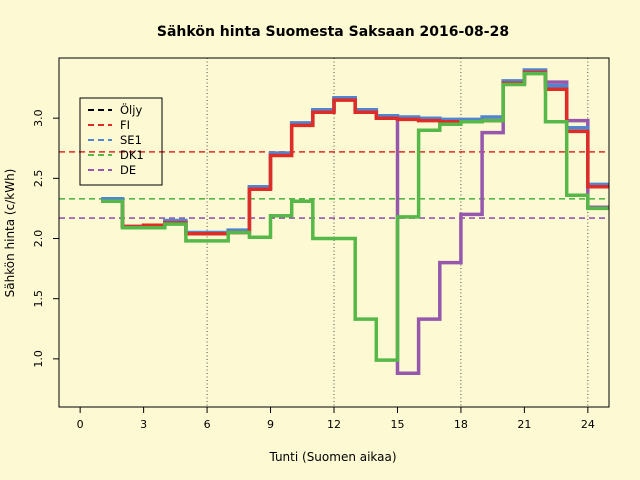 The width and height of the screenshot is (640, 480). Describe the element at coordinates (270, 424) in the screenshot. I see `x-tick-label: 9` at that location.